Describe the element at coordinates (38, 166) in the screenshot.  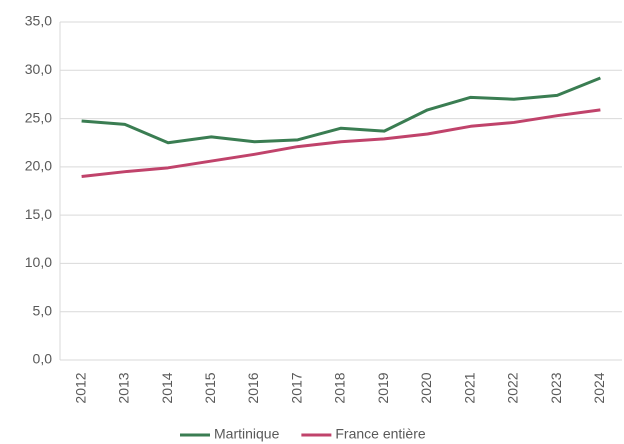
I see `y-tick-label: 20,0` at that location.